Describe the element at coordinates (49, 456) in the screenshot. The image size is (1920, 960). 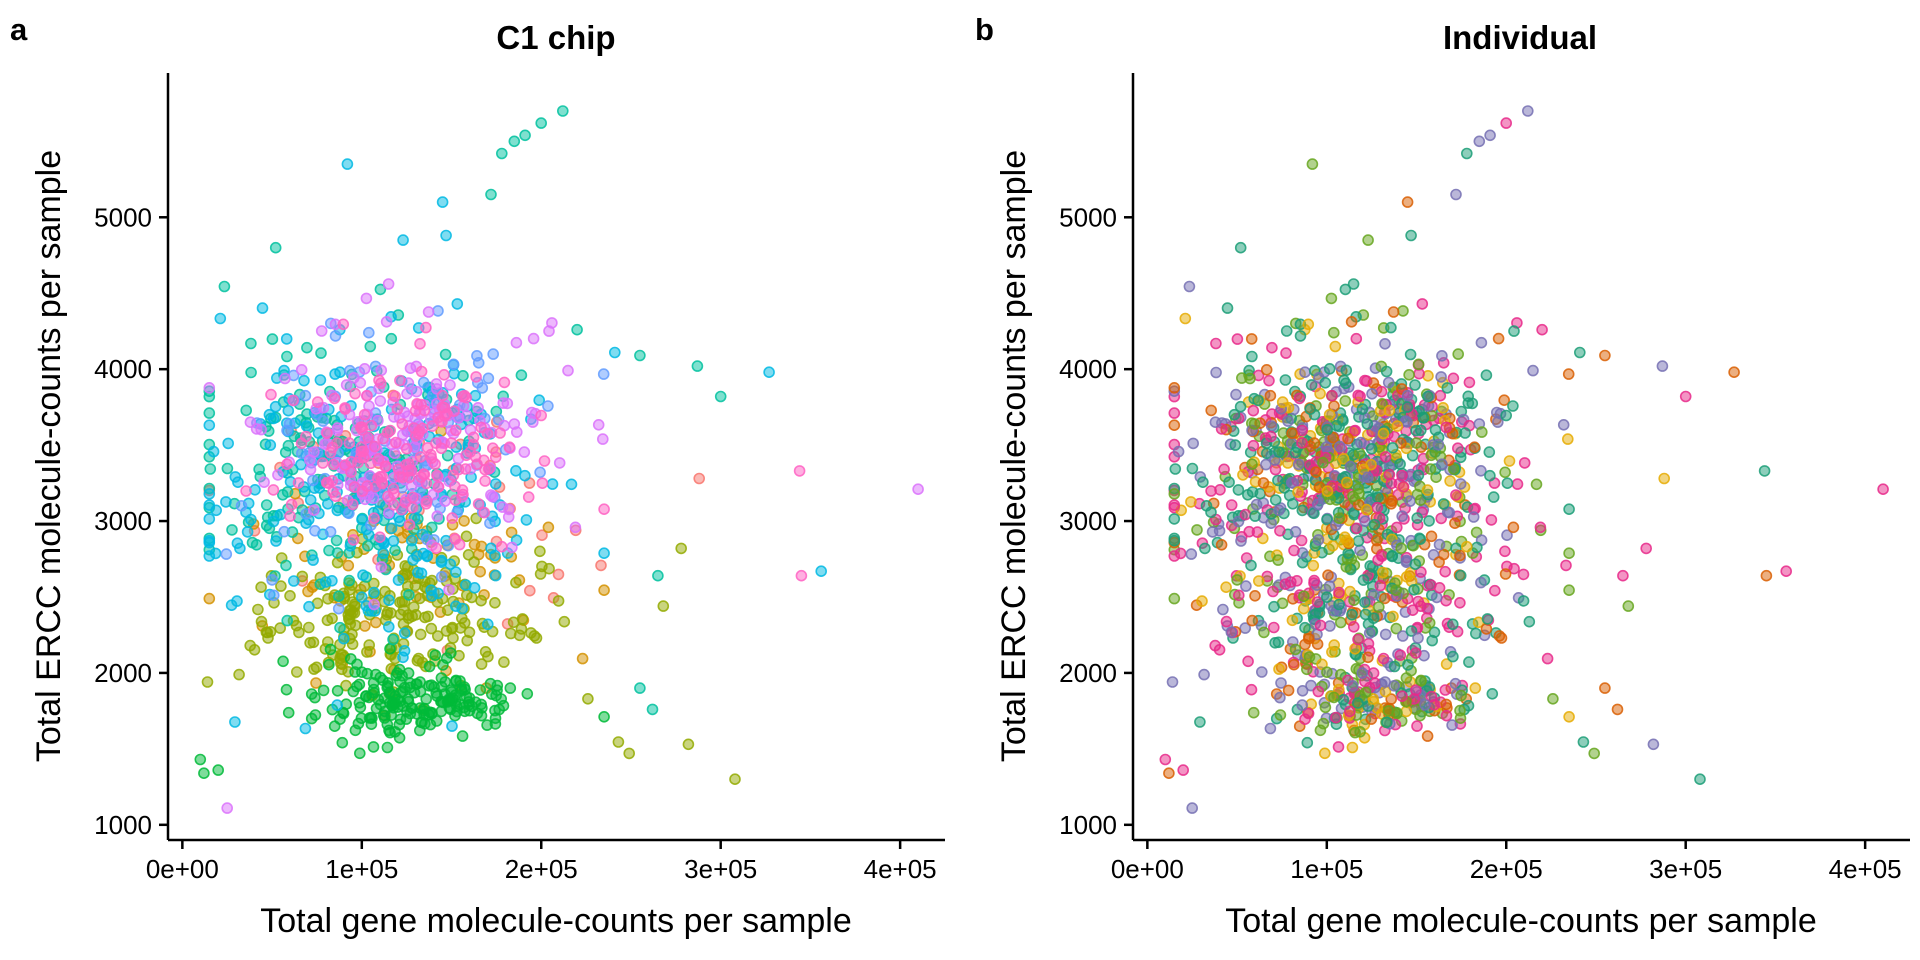
I see `panel-a-y-axis-label: Total ERCC molecule-counts per sample` at that location.